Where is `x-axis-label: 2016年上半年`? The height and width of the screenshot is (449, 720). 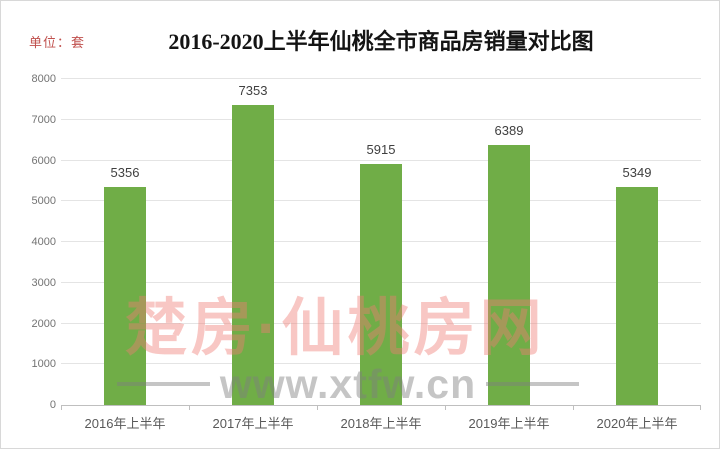
x-axis-label: 2016年上半年 is located at coordinates (125, 423).